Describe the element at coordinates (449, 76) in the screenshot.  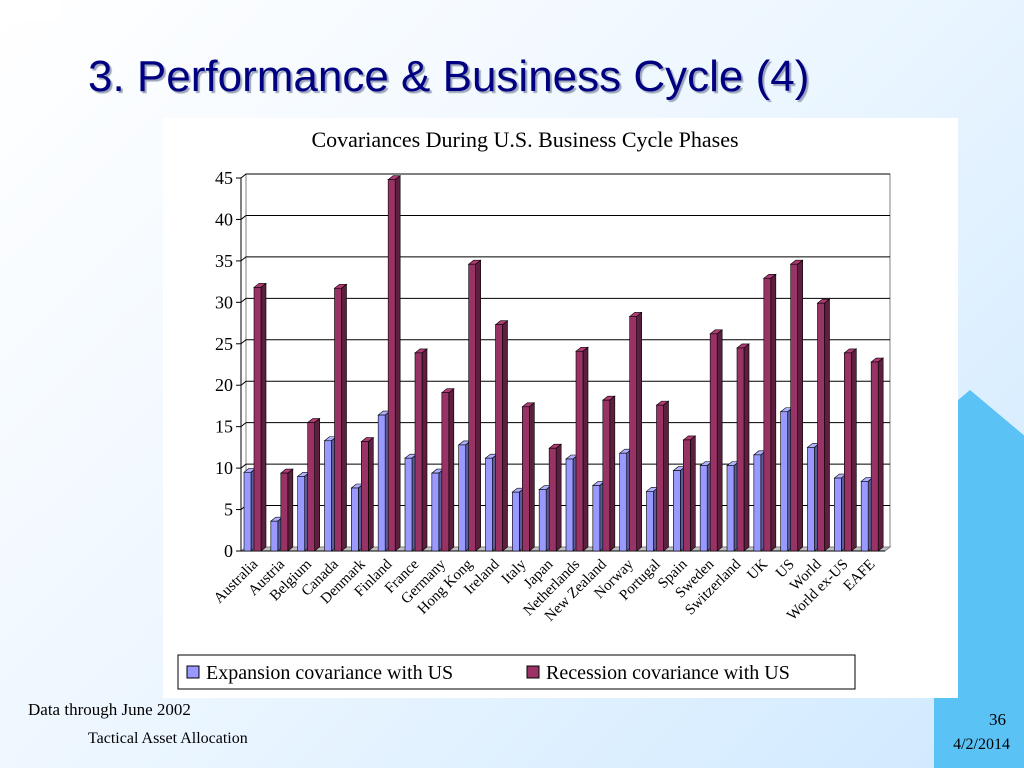
I see `slide-title: 3. Performance & Business Cycle (4)` at that location.